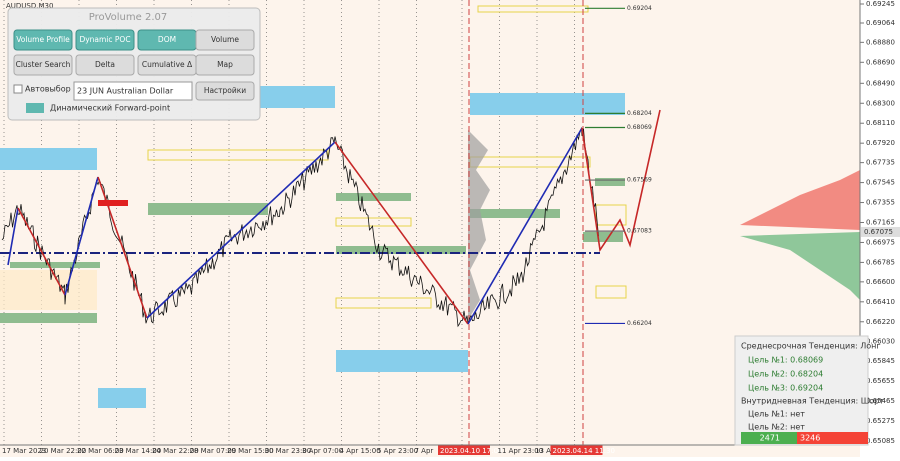  Describe the element at coordinates (880, 381) in the screenshot. I see `price-label: 0.65655` at that location.